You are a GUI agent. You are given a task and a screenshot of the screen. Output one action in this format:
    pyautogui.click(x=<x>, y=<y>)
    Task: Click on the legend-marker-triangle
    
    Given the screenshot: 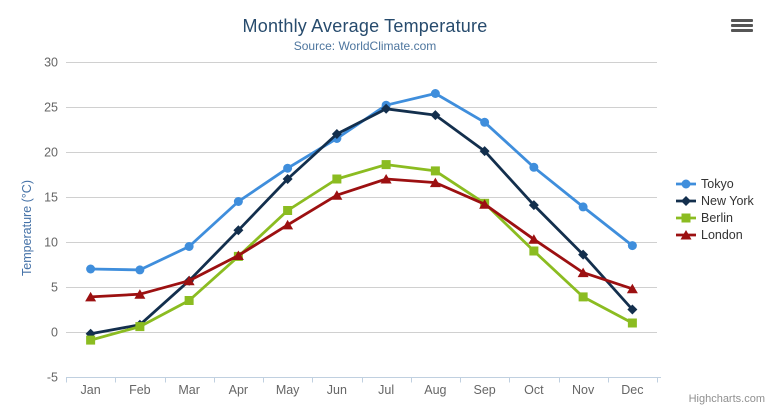 What is the action you would take?
    pyautogui.click(x=686, y=234)
    